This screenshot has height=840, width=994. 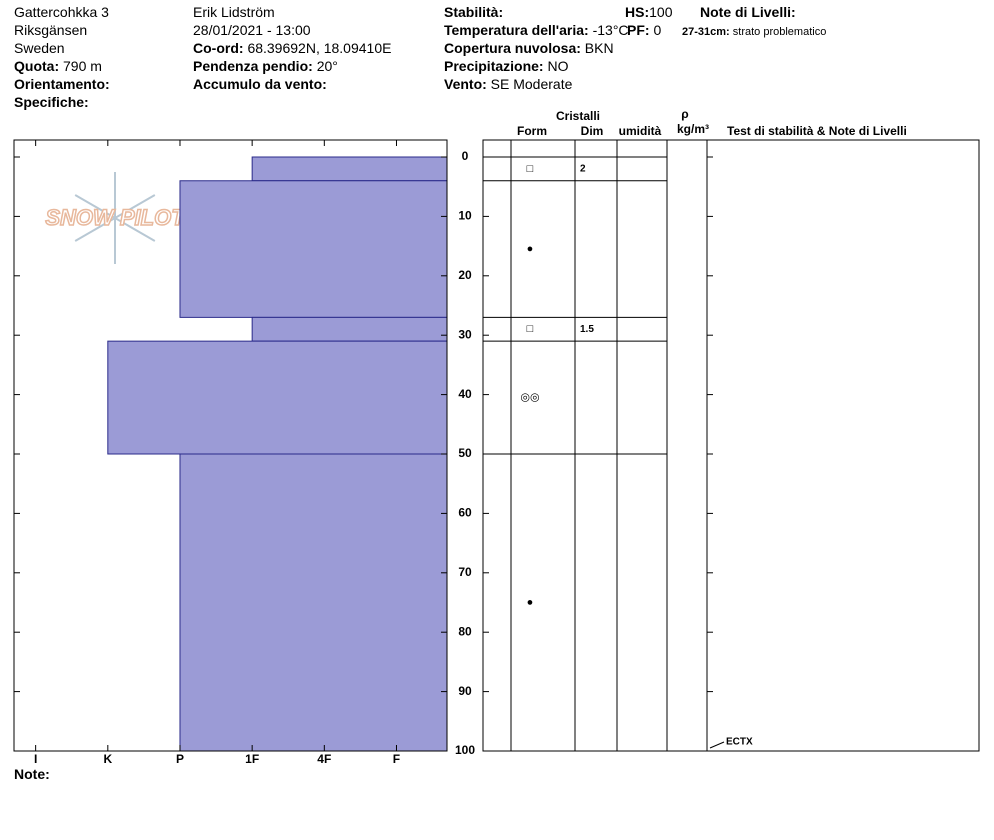 What do you see at coordinates (531, 84) in the screenshot?
I see `value: SE Moderate` at bounding box center [531, 84].